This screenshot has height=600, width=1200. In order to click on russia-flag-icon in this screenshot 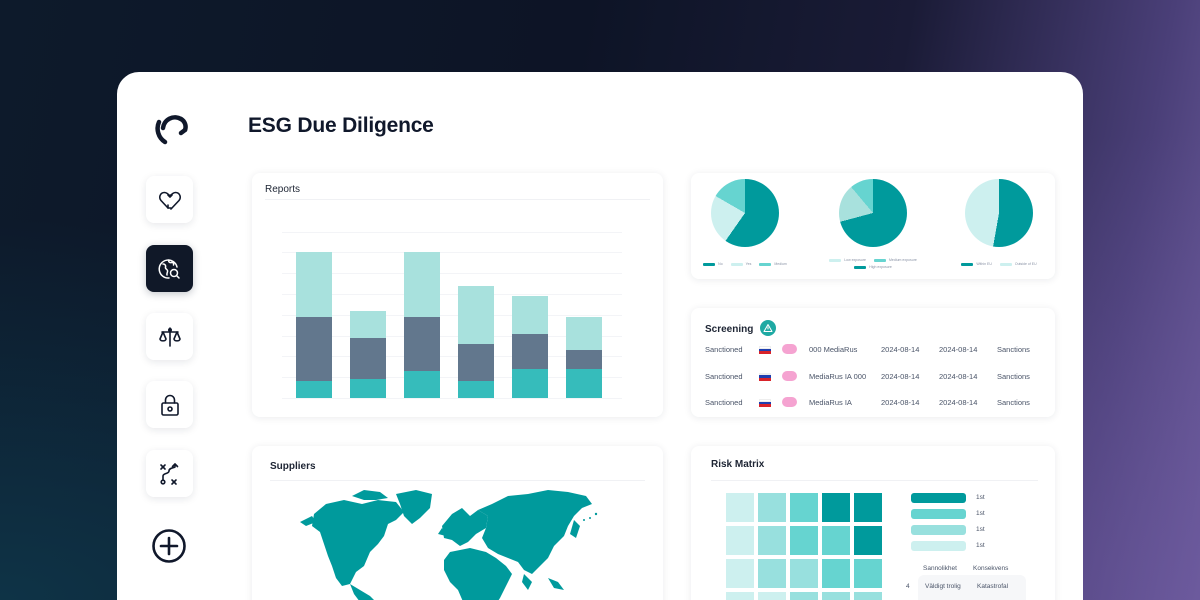, I will do `click(765, 350)`.